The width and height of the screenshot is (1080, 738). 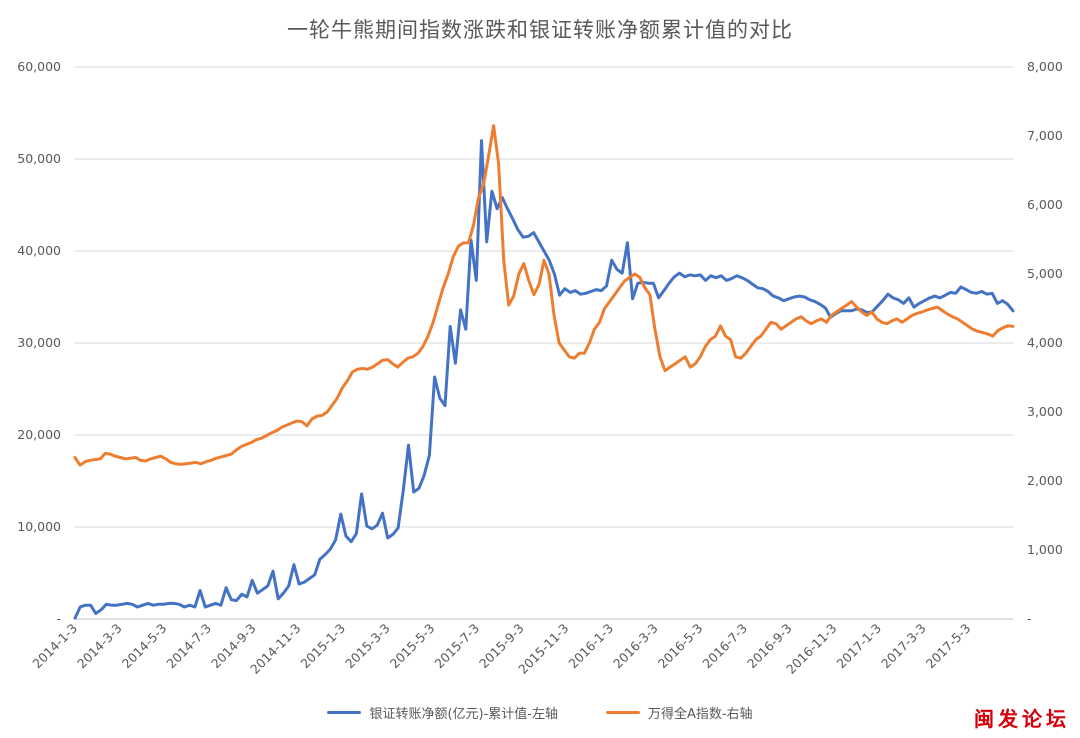 I want to click on x-tick-label: 2016-5-3, so click(x=680, y=646).